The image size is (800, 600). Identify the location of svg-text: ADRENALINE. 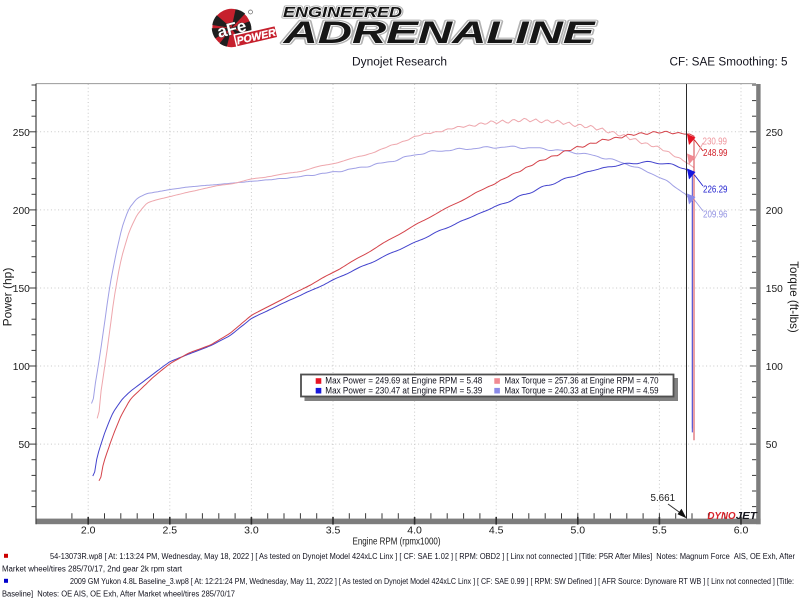
(439, 32).